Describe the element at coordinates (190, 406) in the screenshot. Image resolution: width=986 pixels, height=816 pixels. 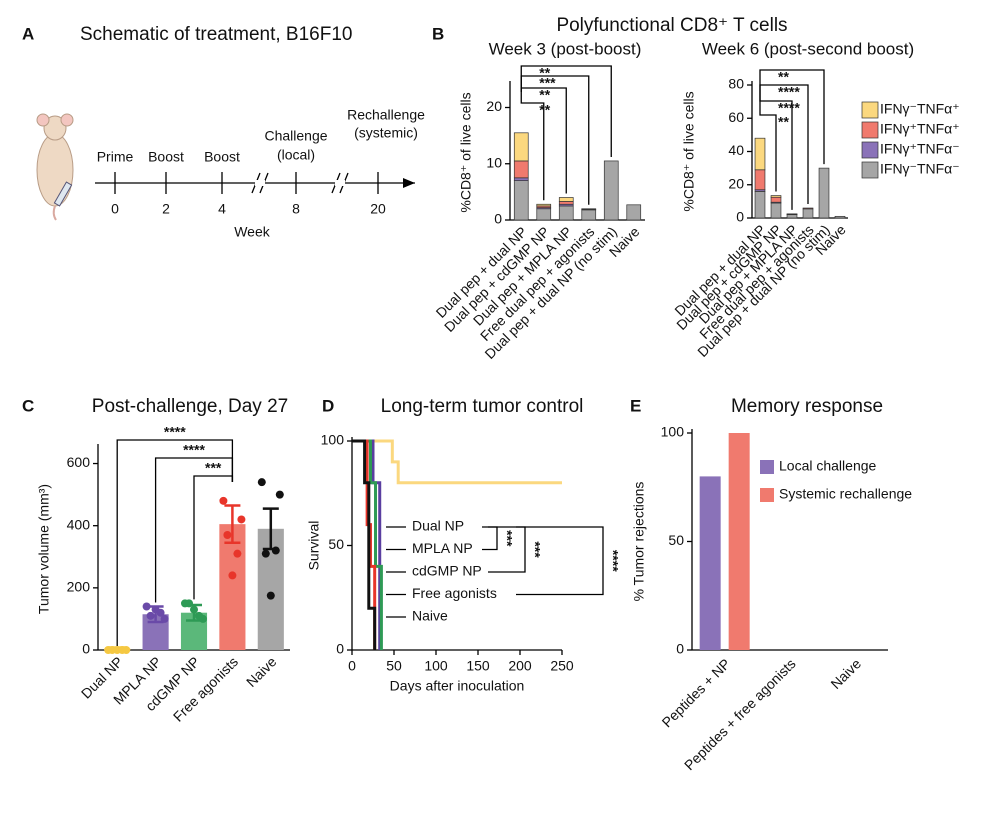
I see `chart-title: Post-challenge, Day 27` at that location.